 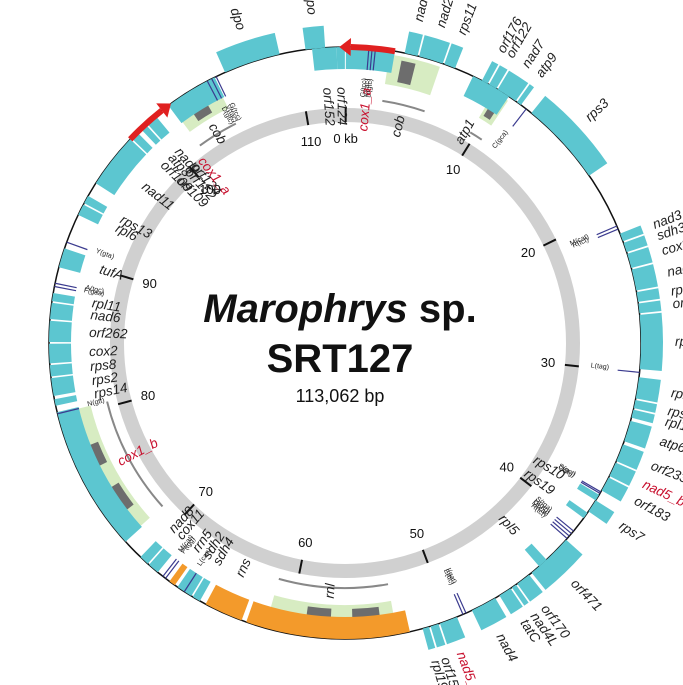 What do you see at coordinates (242, 567) in the screenshot?
I see `gene-label: rns` at bounding box center [242, 567].